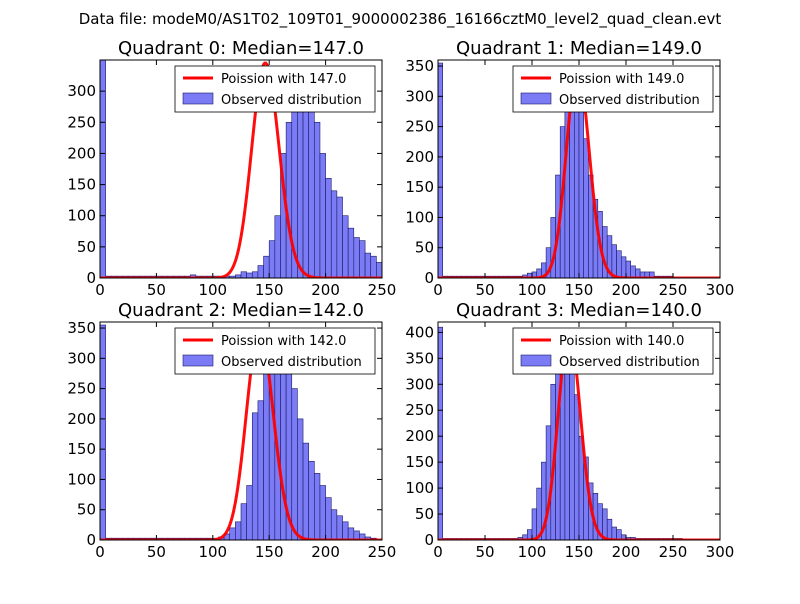  Describe the element at coordinates (212, 290) in the screenshot. I see `x-tick-label: 100` at that location.